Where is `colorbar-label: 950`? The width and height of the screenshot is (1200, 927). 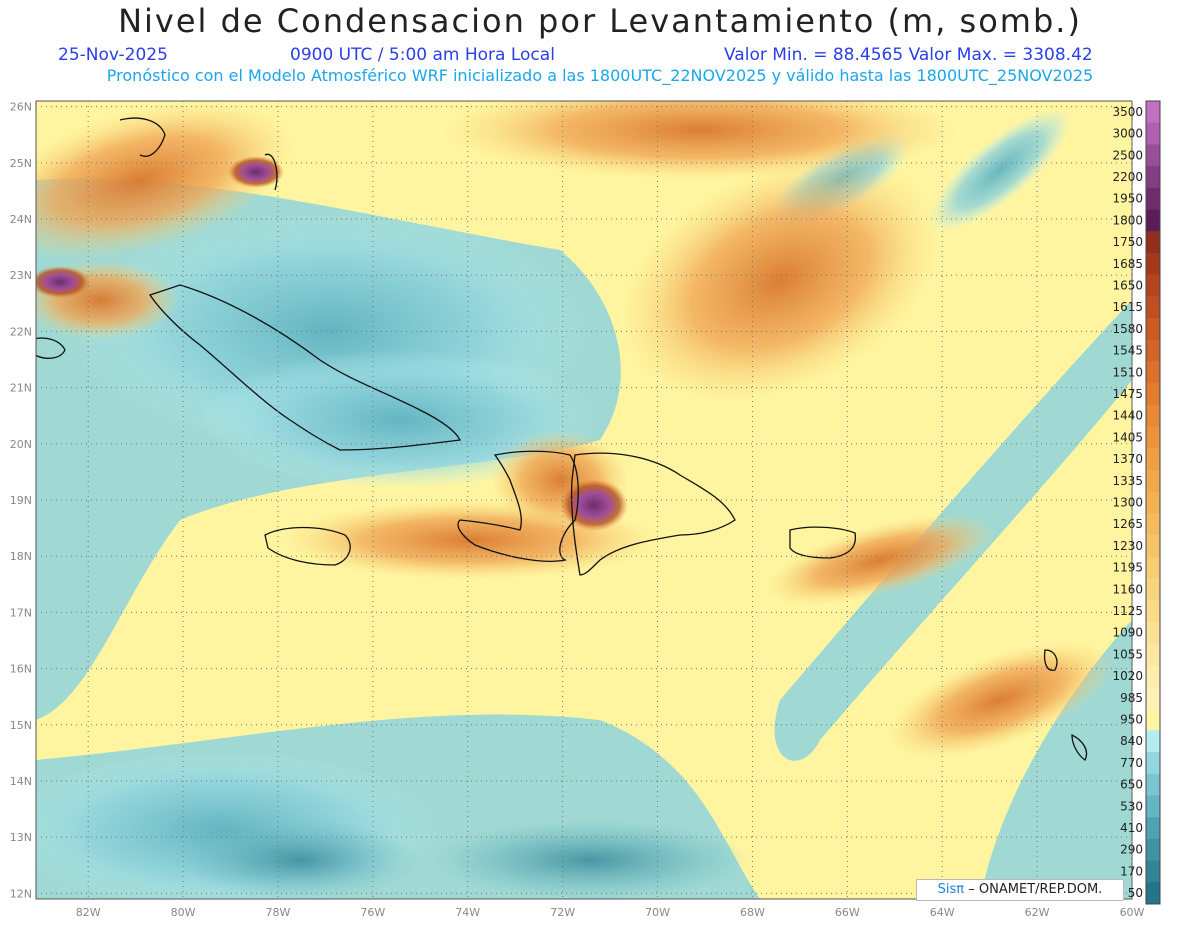 colorbar-label: 950 is located at coordinates (1131, 720).